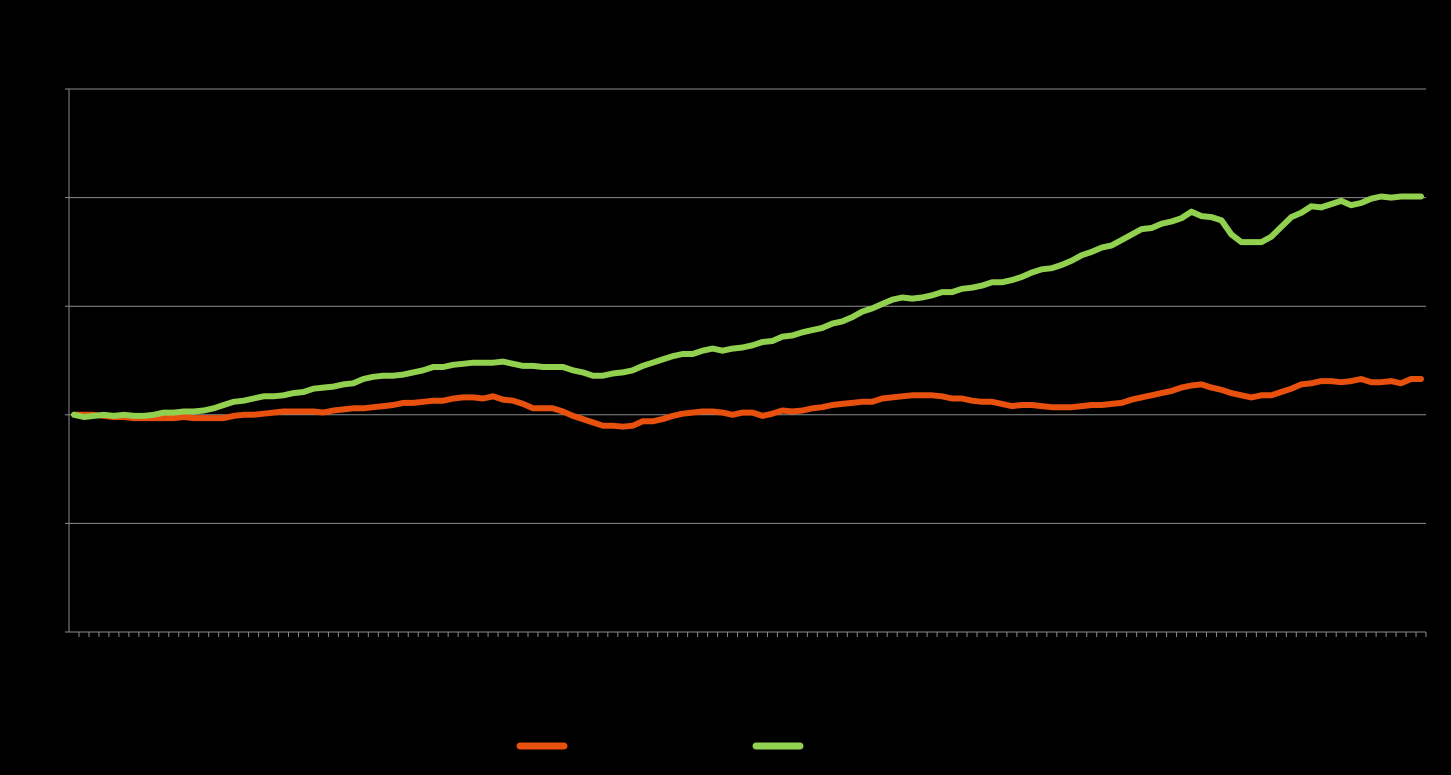 Image resolution: width=1451 pixels, height=775 pixels. I want to click on series-line, so click(747, 403).